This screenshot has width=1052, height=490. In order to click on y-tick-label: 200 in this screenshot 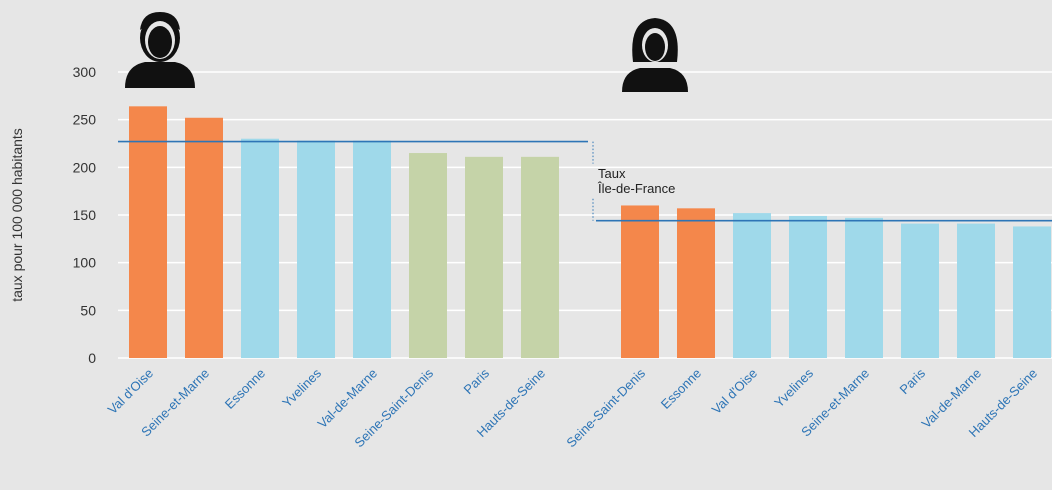, I will do `click(85, 167)`.